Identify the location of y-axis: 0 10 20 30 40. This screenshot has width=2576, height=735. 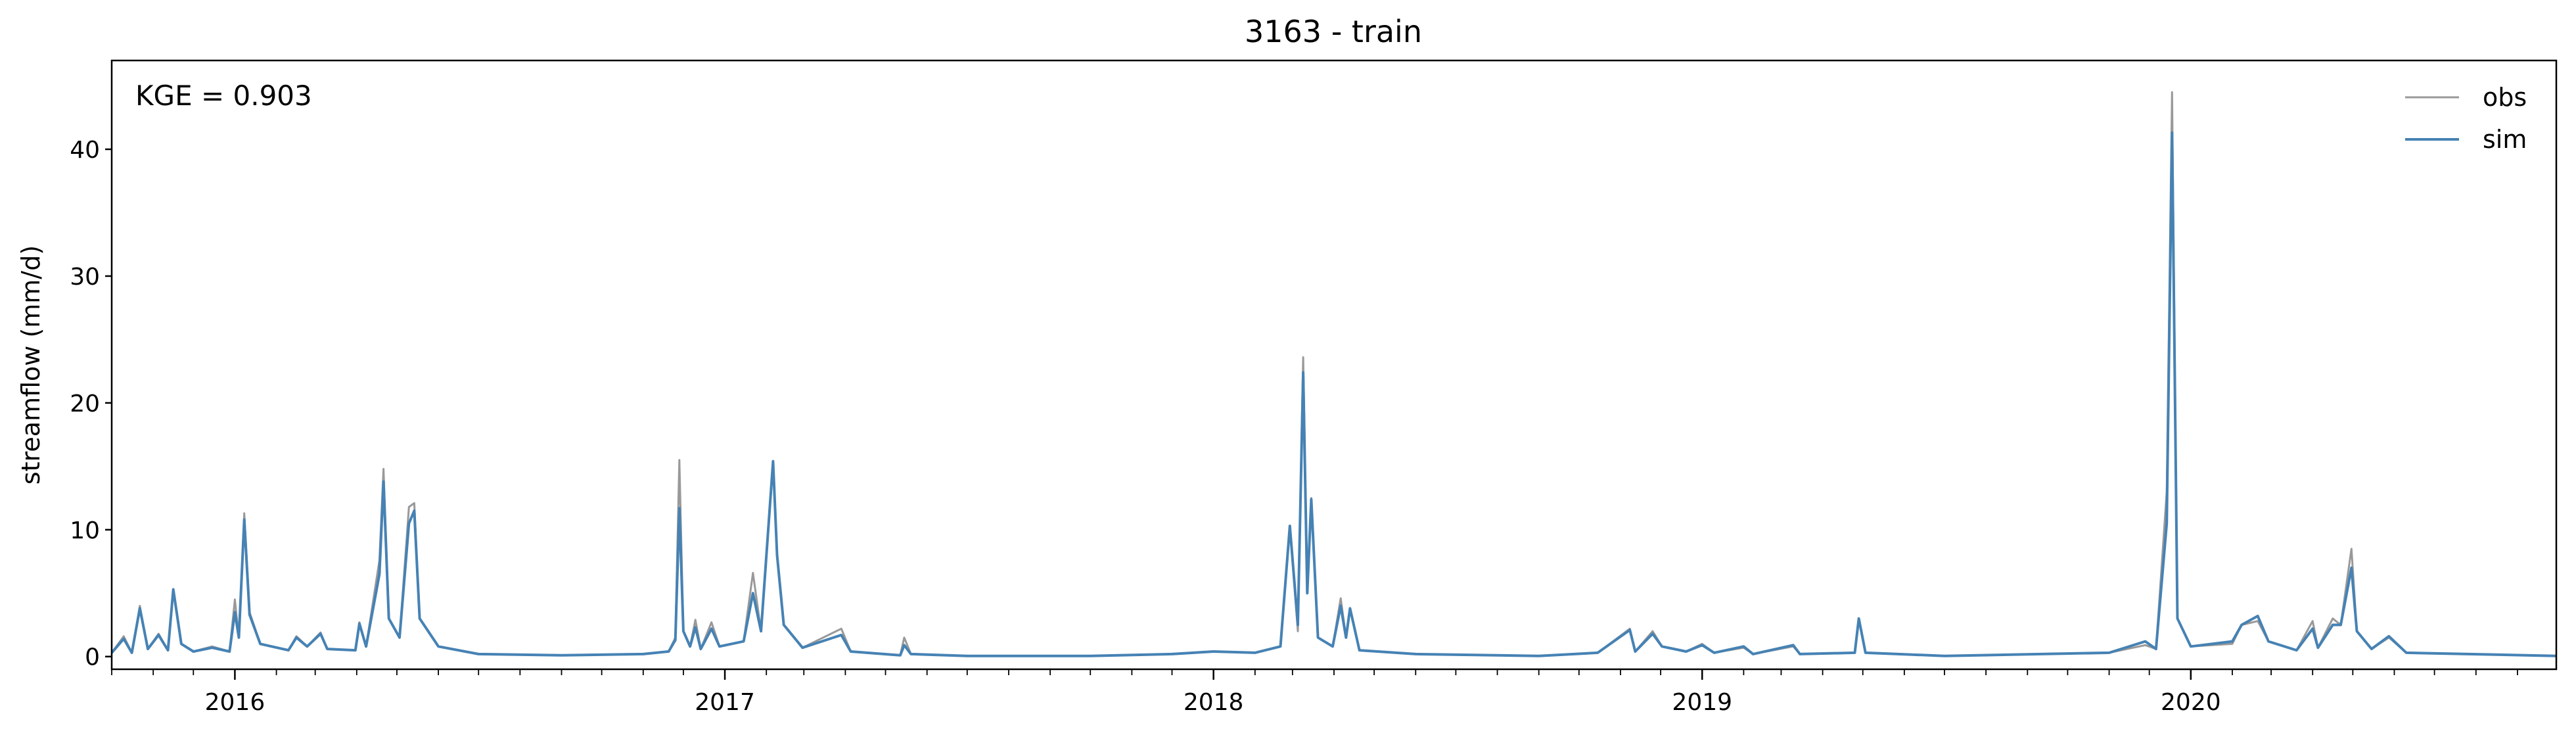
(91, 404).